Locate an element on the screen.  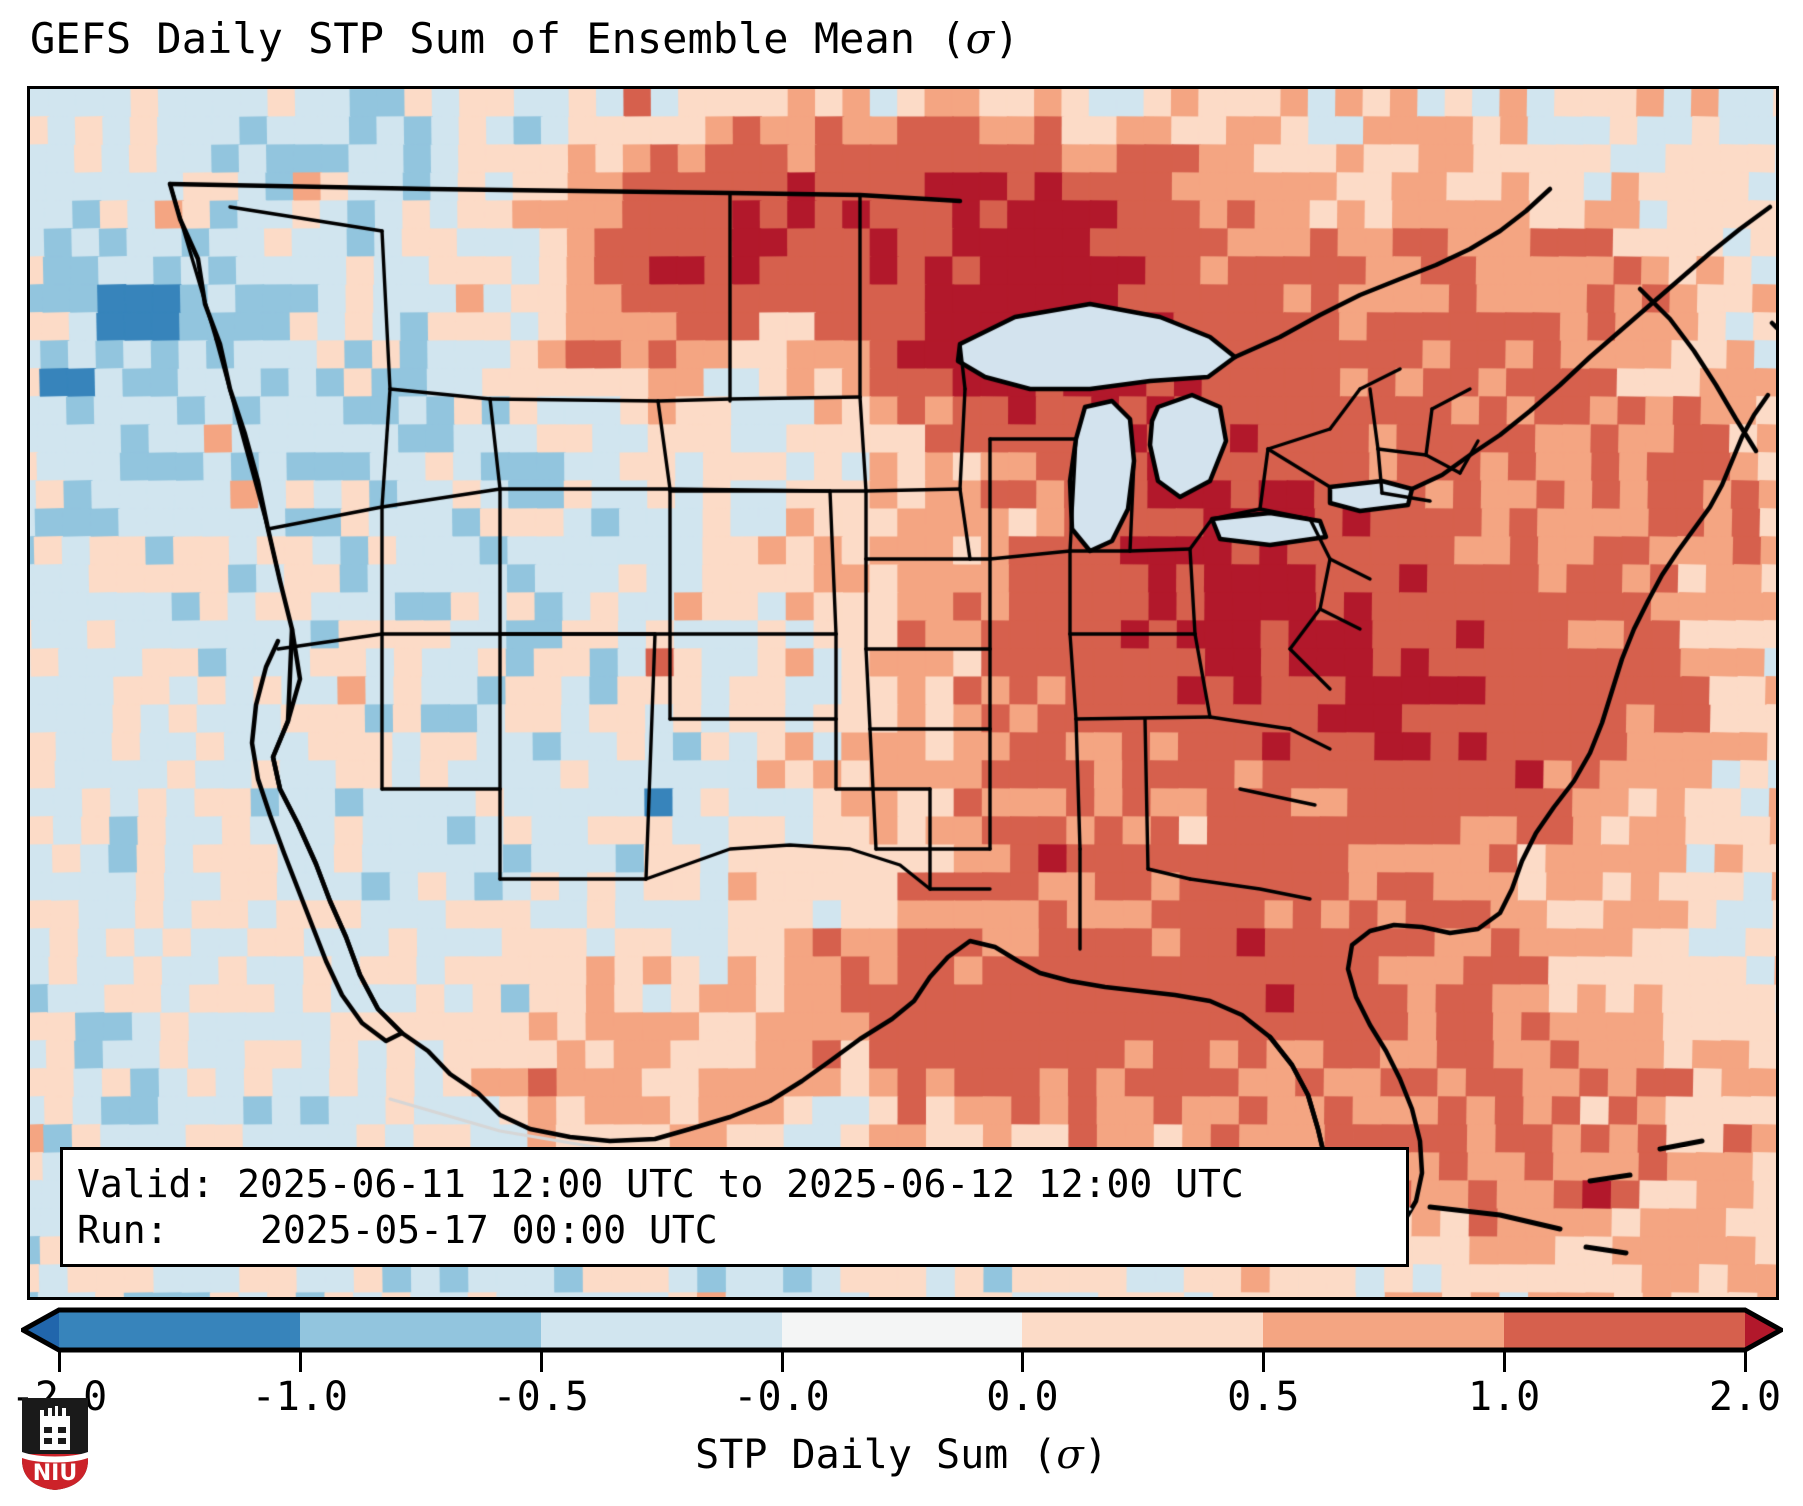
colorbar-tick-label-3: -0.0 is located at coordinates (781, 1397).